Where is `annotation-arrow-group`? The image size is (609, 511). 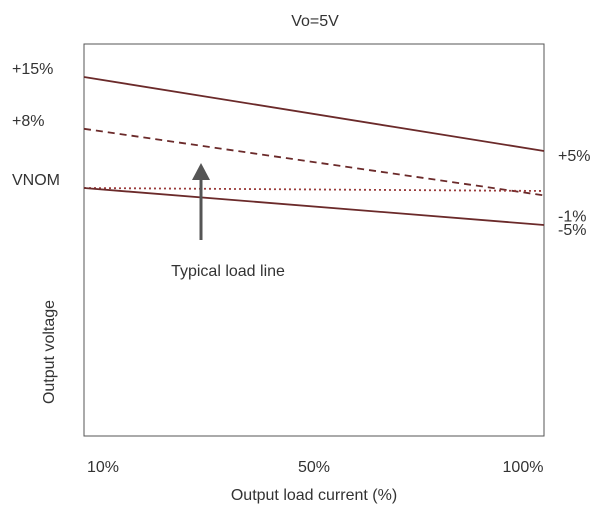
annotation-arrow-group is located at coordinates (201, 201).